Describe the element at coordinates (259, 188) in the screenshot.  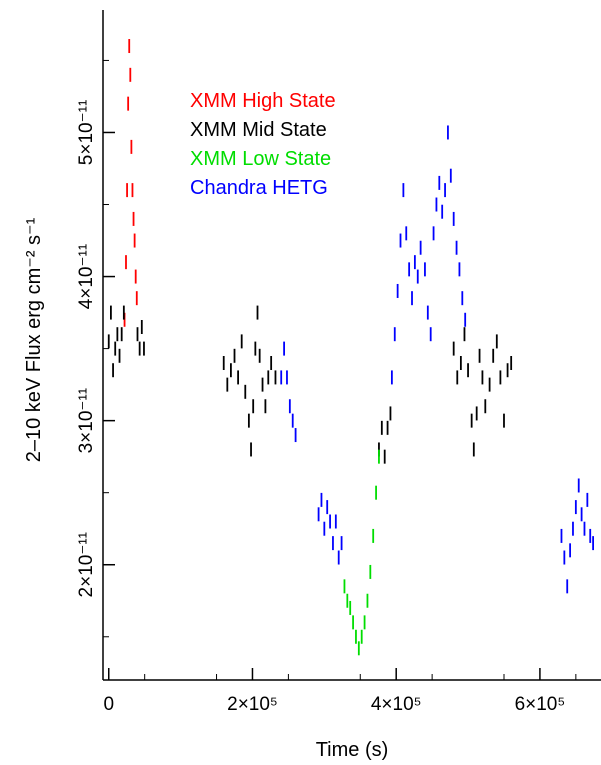
I see `legend-entry: Chandra HETG` at that location.